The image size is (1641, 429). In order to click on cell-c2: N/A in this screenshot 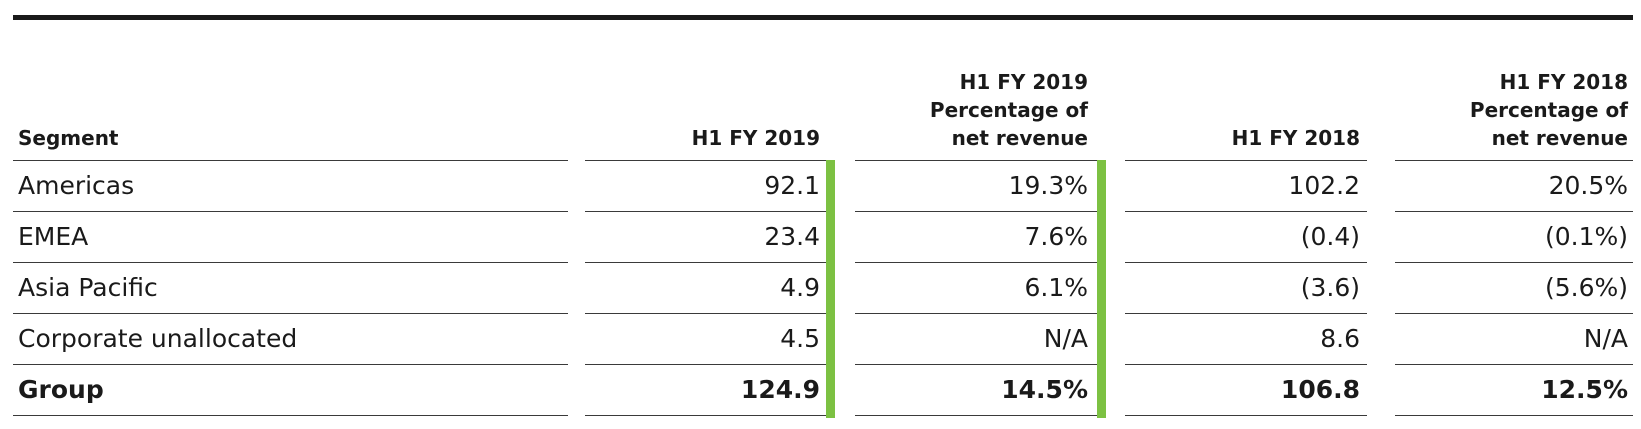, I will do `click(1065, 338)`.